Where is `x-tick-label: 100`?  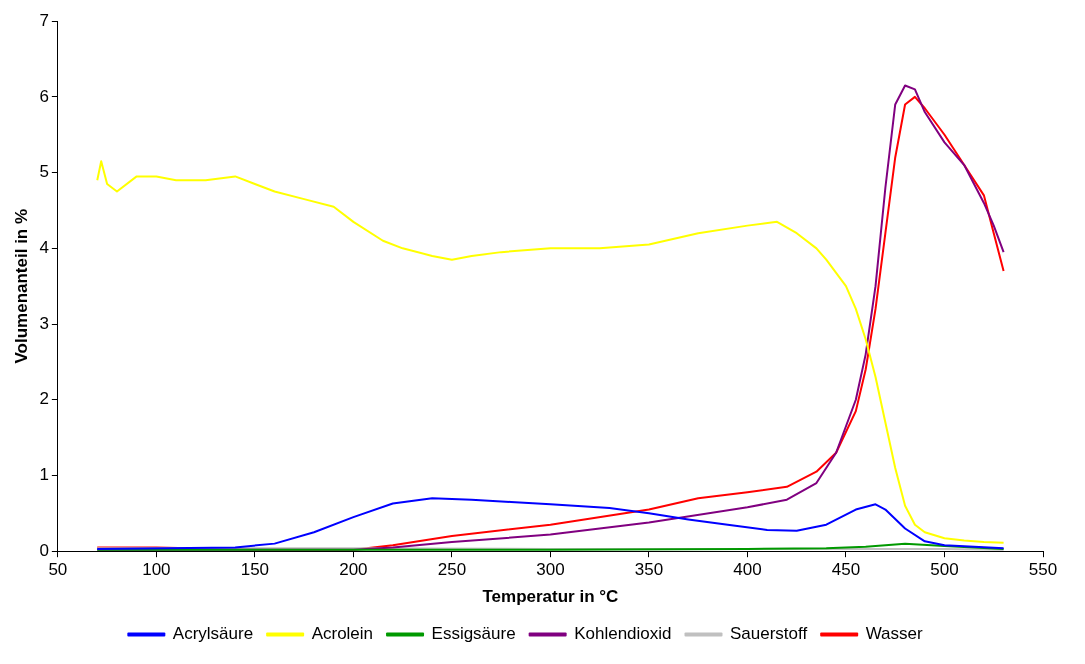
x-tick-label: 100 is located at coordinates (156, 570).